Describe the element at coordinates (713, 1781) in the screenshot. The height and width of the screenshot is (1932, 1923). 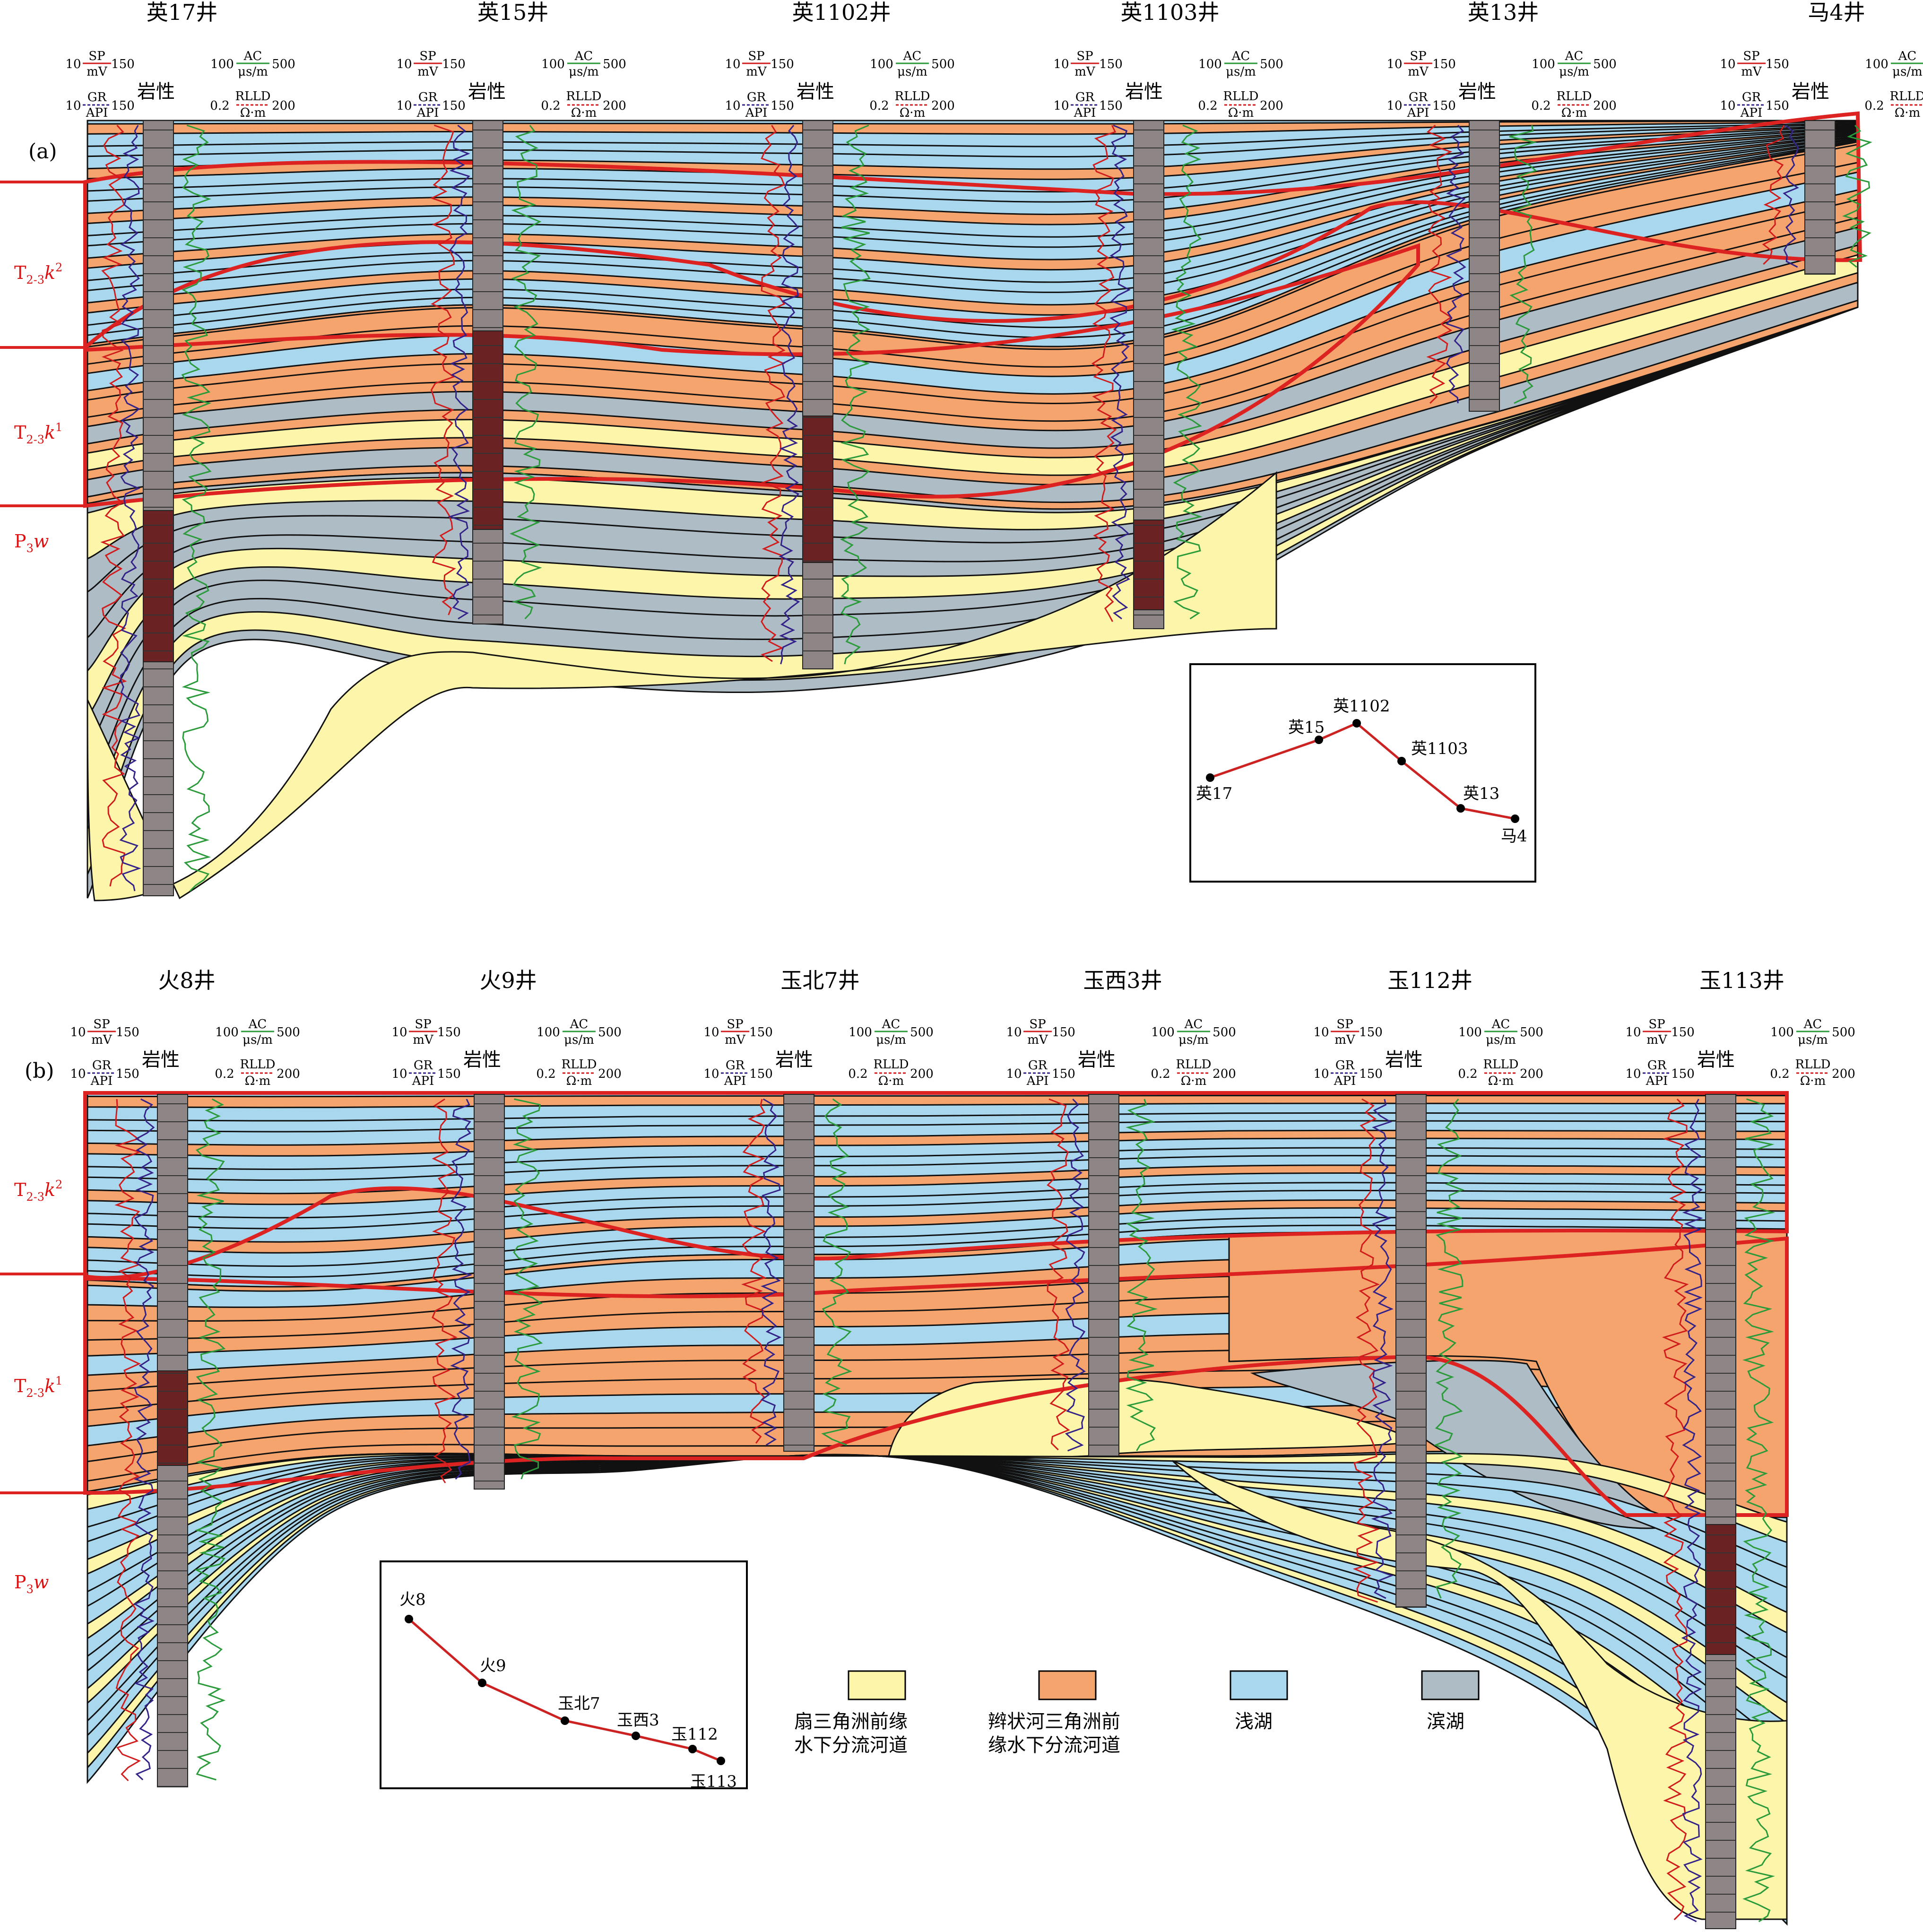
I see `map-well-label: 玉113` at that location.